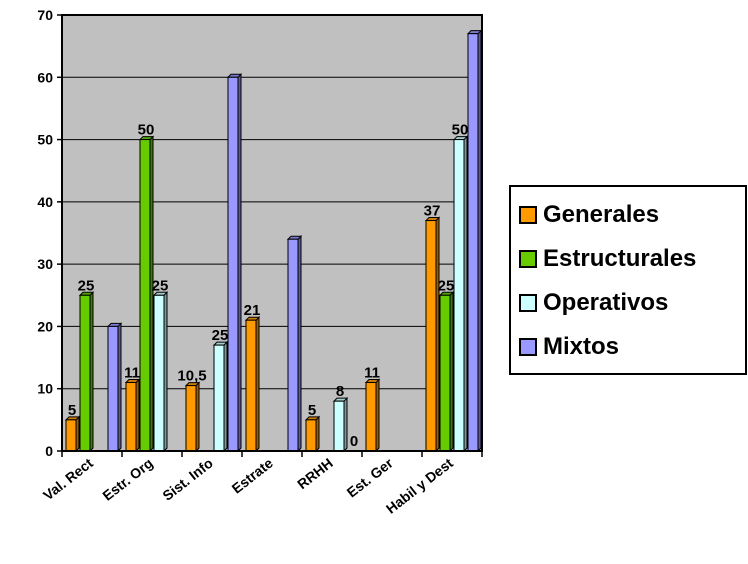 This screenshot has height=564, width=748. I want to click on y-tick-label: 10, so click(45, 389).